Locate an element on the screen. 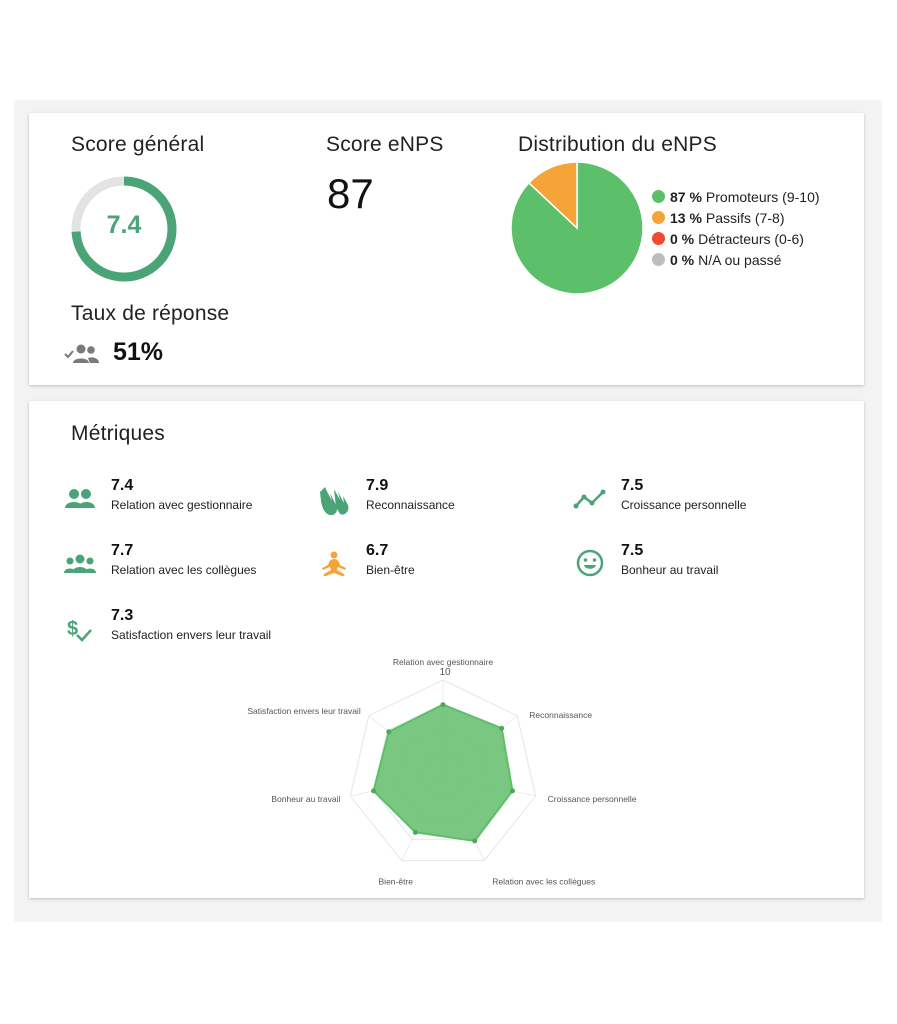 The image size is (897, 1024). clapping-hands-icon is located at coordinates (334, 501).